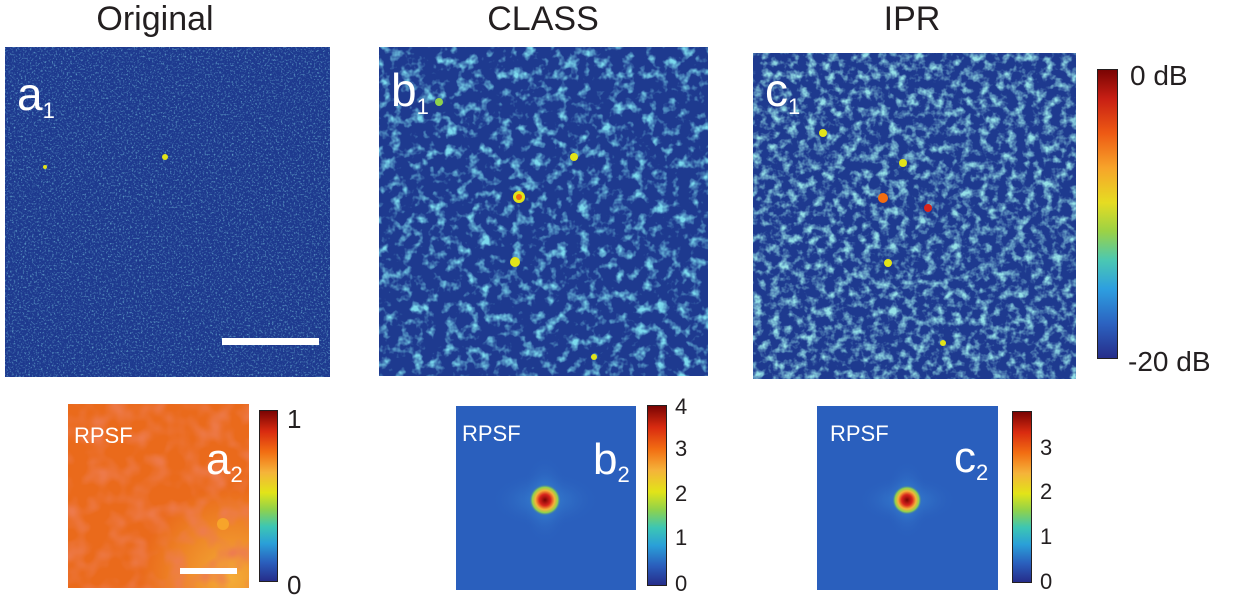  Describe the element at coordinates (224, 461) in the screenshot. I see `panel-label-a2: a2` at that location.